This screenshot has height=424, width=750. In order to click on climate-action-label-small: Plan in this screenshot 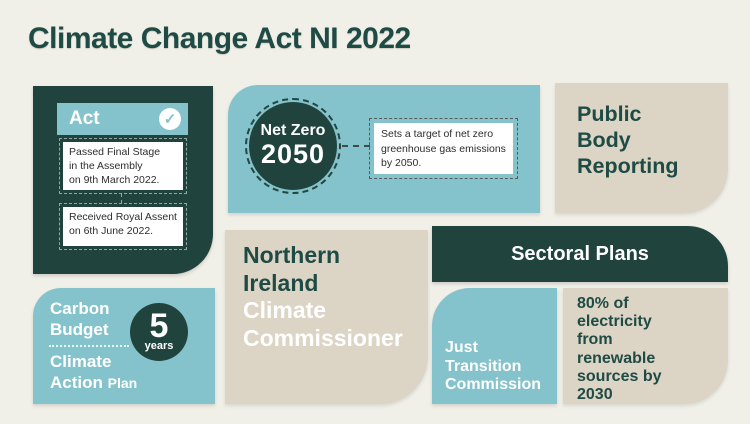, I will do `click(122, 382)`.